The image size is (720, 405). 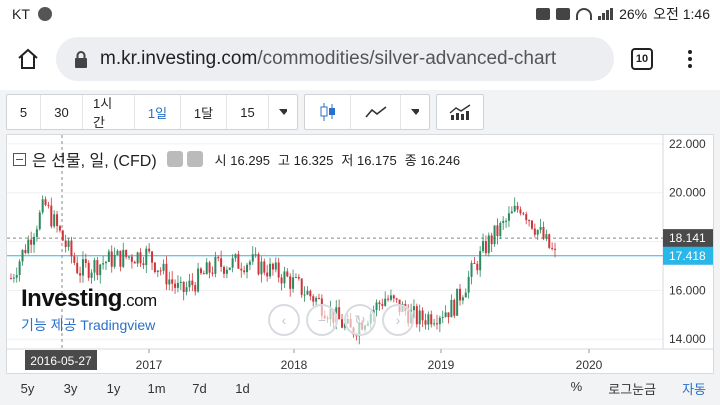 What do you see at coordinates (89, 309) in the screenshot?
I see `investing-logo: Investing.com 기능 제공 Tradingview` at bounding box center [89, 309].